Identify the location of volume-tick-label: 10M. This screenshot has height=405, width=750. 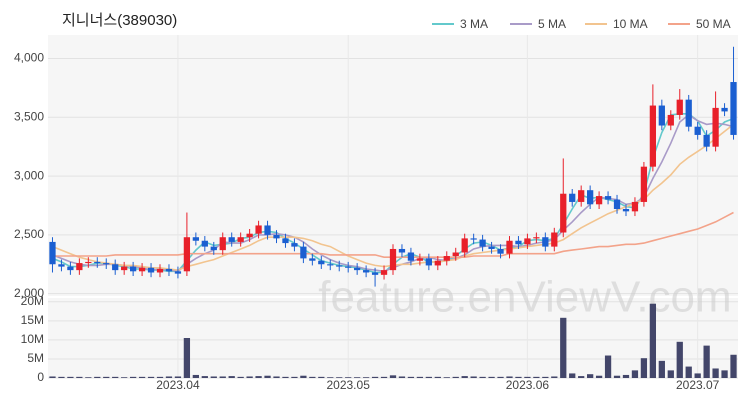
(32, 339).